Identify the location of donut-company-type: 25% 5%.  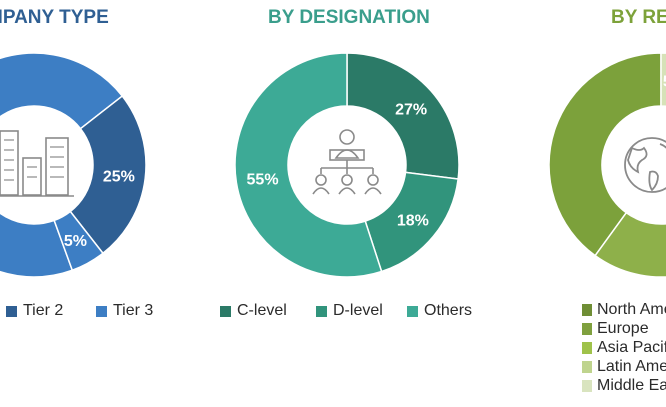
(73, 165).